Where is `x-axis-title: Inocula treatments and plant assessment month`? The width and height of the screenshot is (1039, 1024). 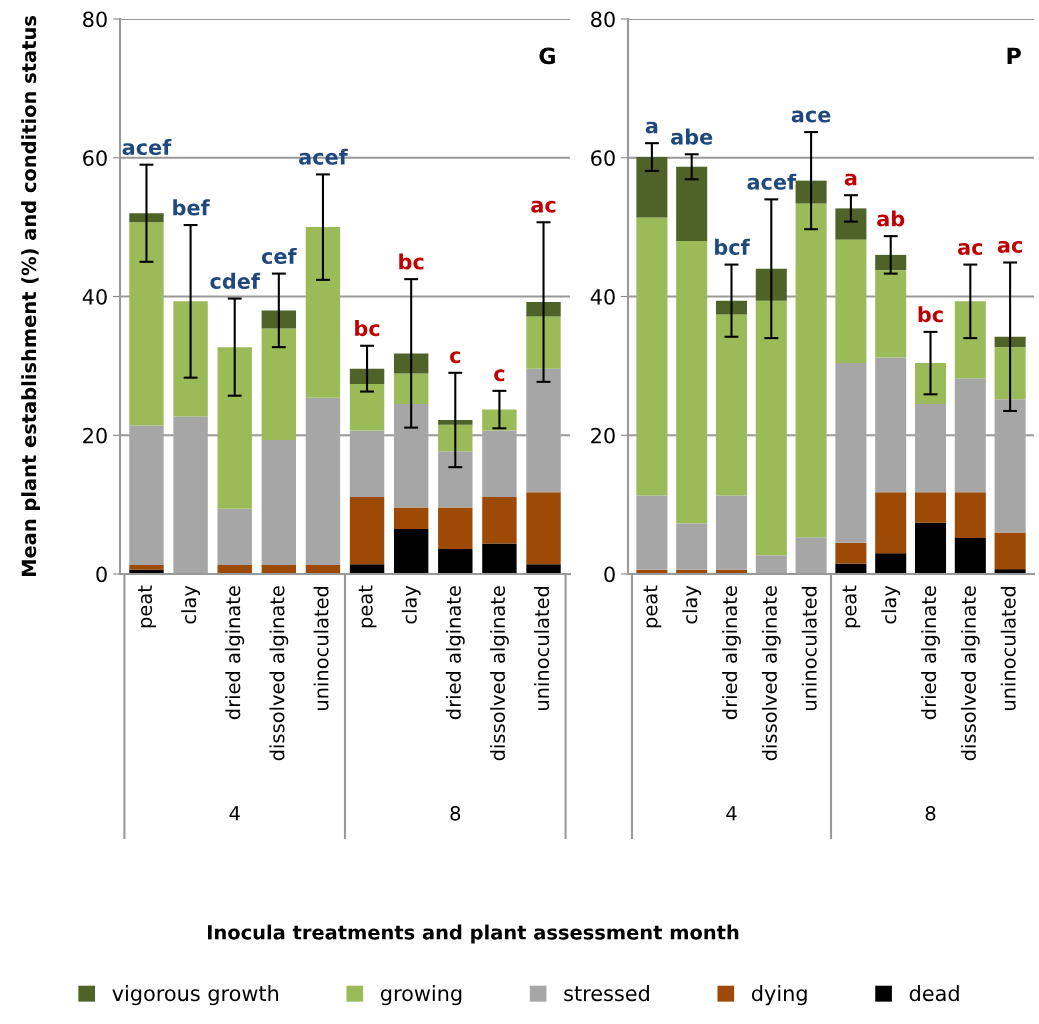
x-axis-title: Inocula treatments and plant assessment month is located at coordinates (473, 934).